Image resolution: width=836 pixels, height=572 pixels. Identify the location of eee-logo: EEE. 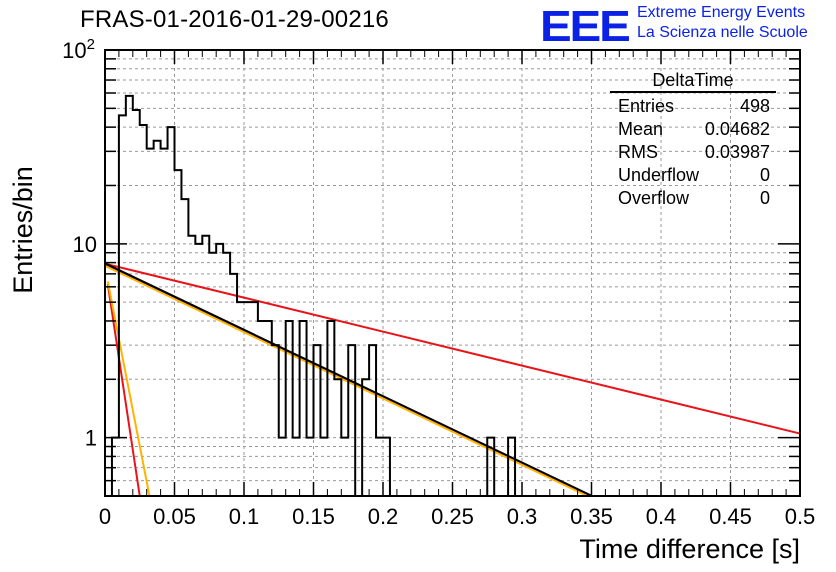
(585, 26).